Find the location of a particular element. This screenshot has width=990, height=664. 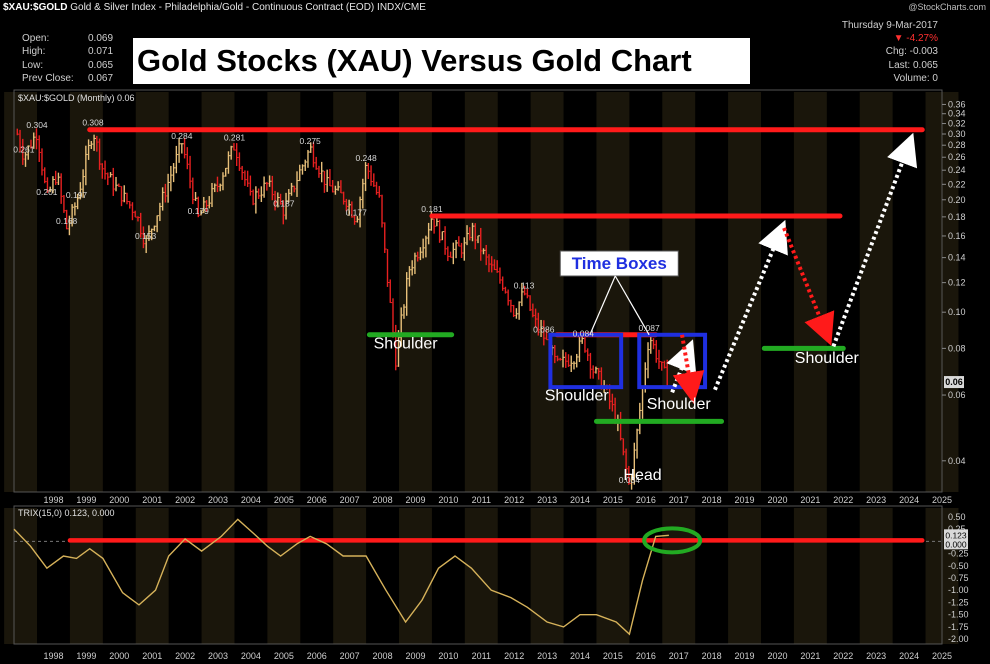

trix-x-tick-label: 2000 is located at coordinates (119, 656).